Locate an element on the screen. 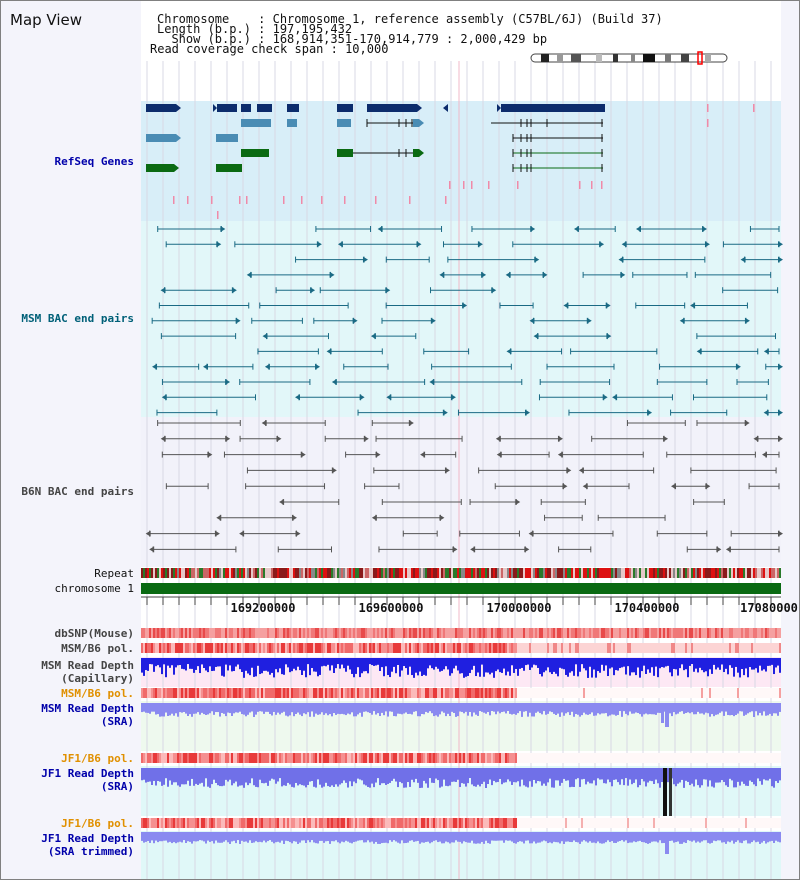  jf1-sra-depth-base is located at coordinates (461, 773).